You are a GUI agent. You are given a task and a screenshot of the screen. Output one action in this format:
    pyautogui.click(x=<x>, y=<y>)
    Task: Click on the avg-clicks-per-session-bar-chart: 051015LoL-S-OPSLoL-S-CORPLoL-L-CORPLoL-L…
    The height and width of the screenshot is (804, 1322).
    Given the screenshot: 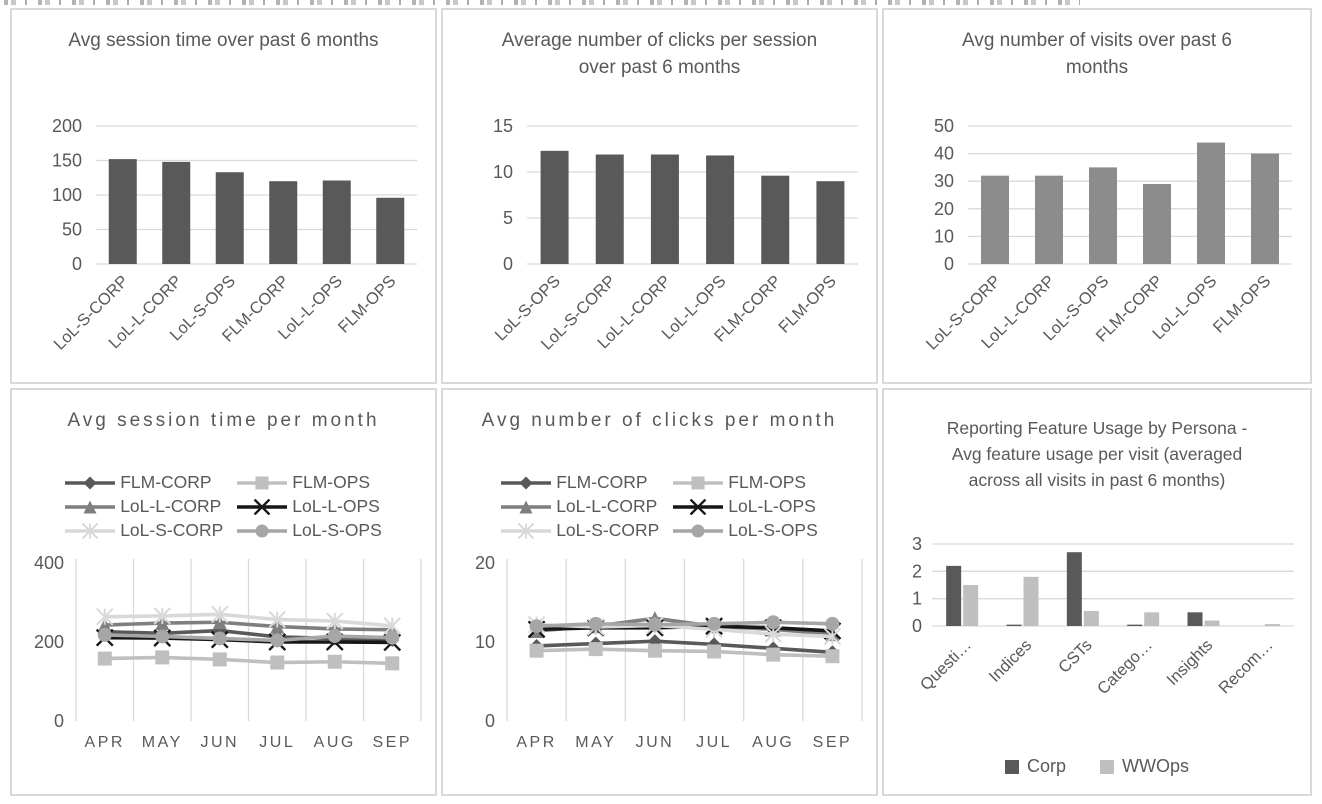 What is the action you would take?
    pyautogui.click(x=675, y=235)
    